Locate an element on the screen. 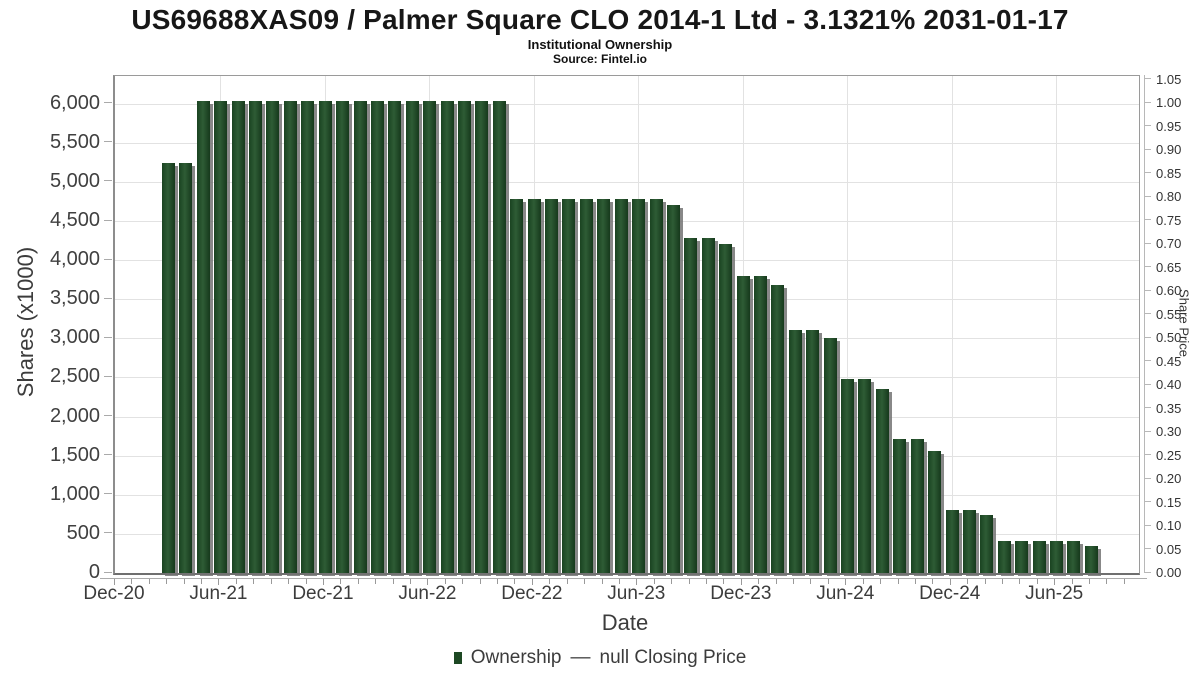 This screenshot has width=1200, height=675. x-axis-tick-label: Jun-23 is located at coordinates (636, 593).